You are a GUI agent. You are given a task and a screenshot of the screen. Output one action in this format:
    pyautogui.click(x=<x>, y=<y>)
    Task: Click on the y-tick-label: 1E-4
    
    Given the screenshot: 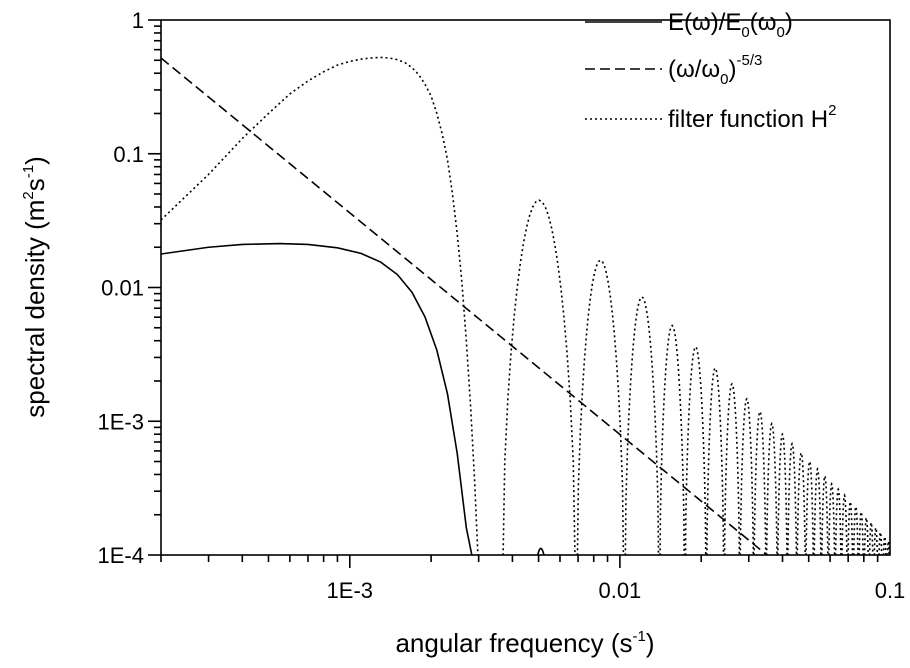 What is the action you would take?
    pyautogui.click(x=121, y=555)
    